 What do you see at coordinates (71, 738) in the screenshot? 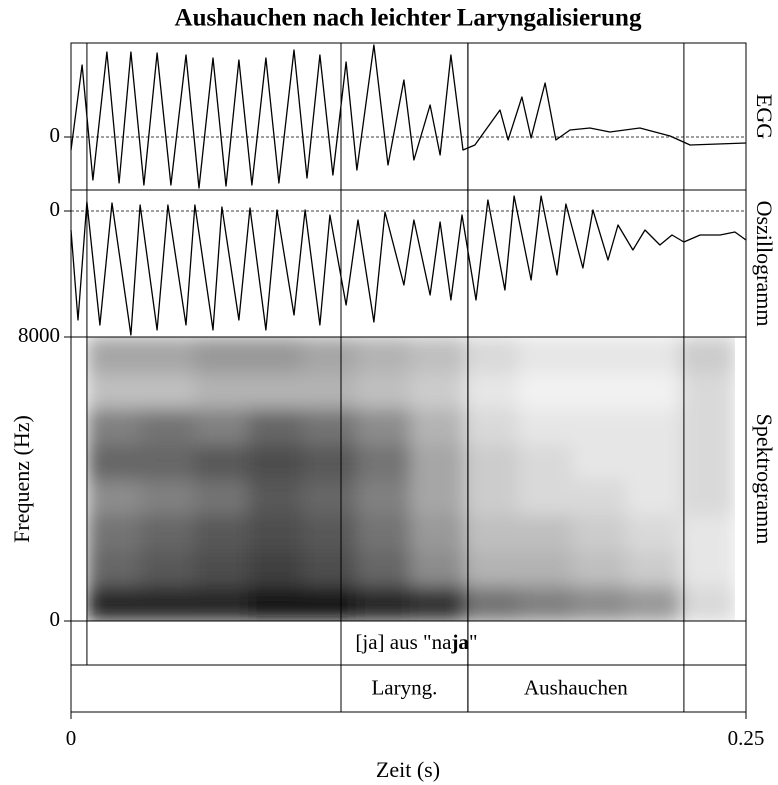
I see `x-tick-label: 0` at bounding box center [71, 738].